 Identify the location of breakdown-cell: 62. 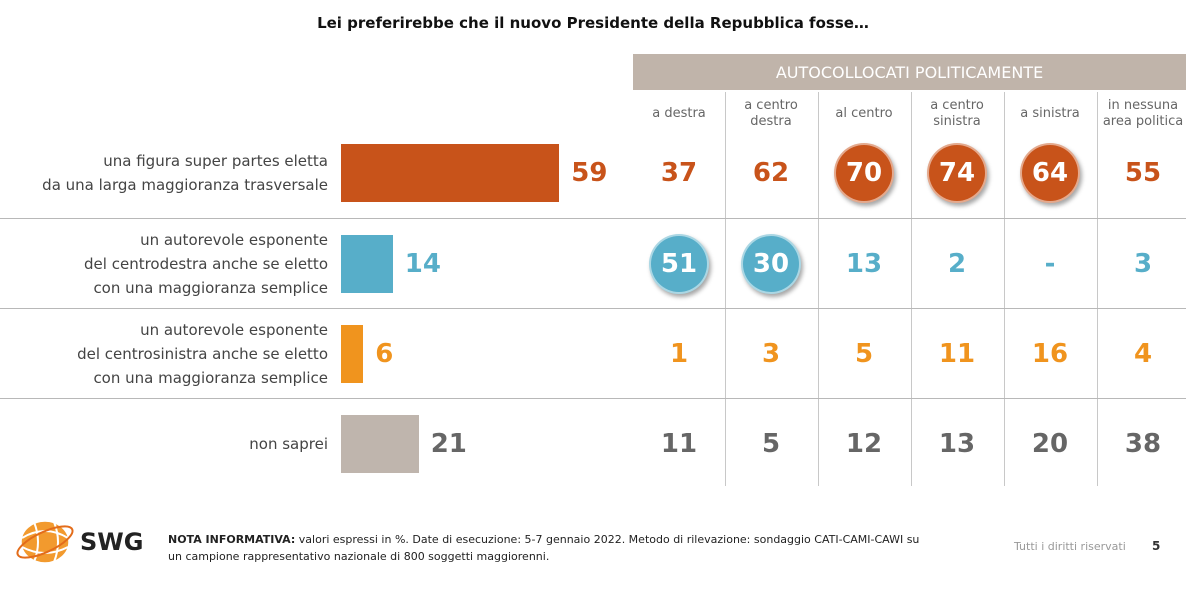
(771, 173).